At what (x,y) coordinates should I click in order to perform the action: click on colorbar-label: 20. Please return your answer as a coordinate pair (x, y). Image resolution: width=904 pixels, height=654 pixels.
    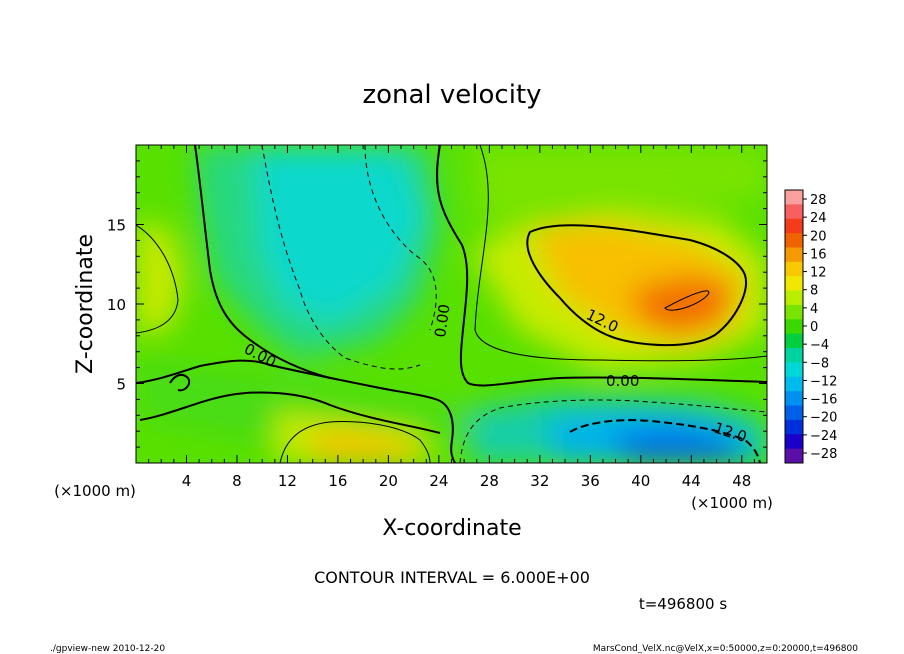
    Looking at the image, I should click on (818, 236).